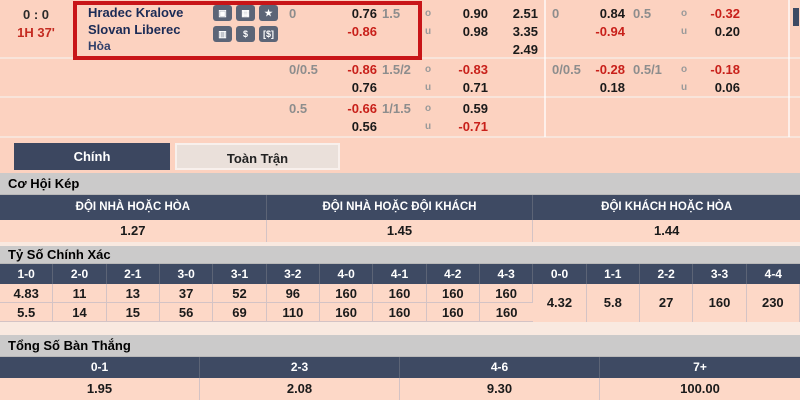 The image size is (800, 400). What do you see at coordinates (400, 274) in the screenshot?
I see `score-header: 4-1` at bounding box center [400, 274].